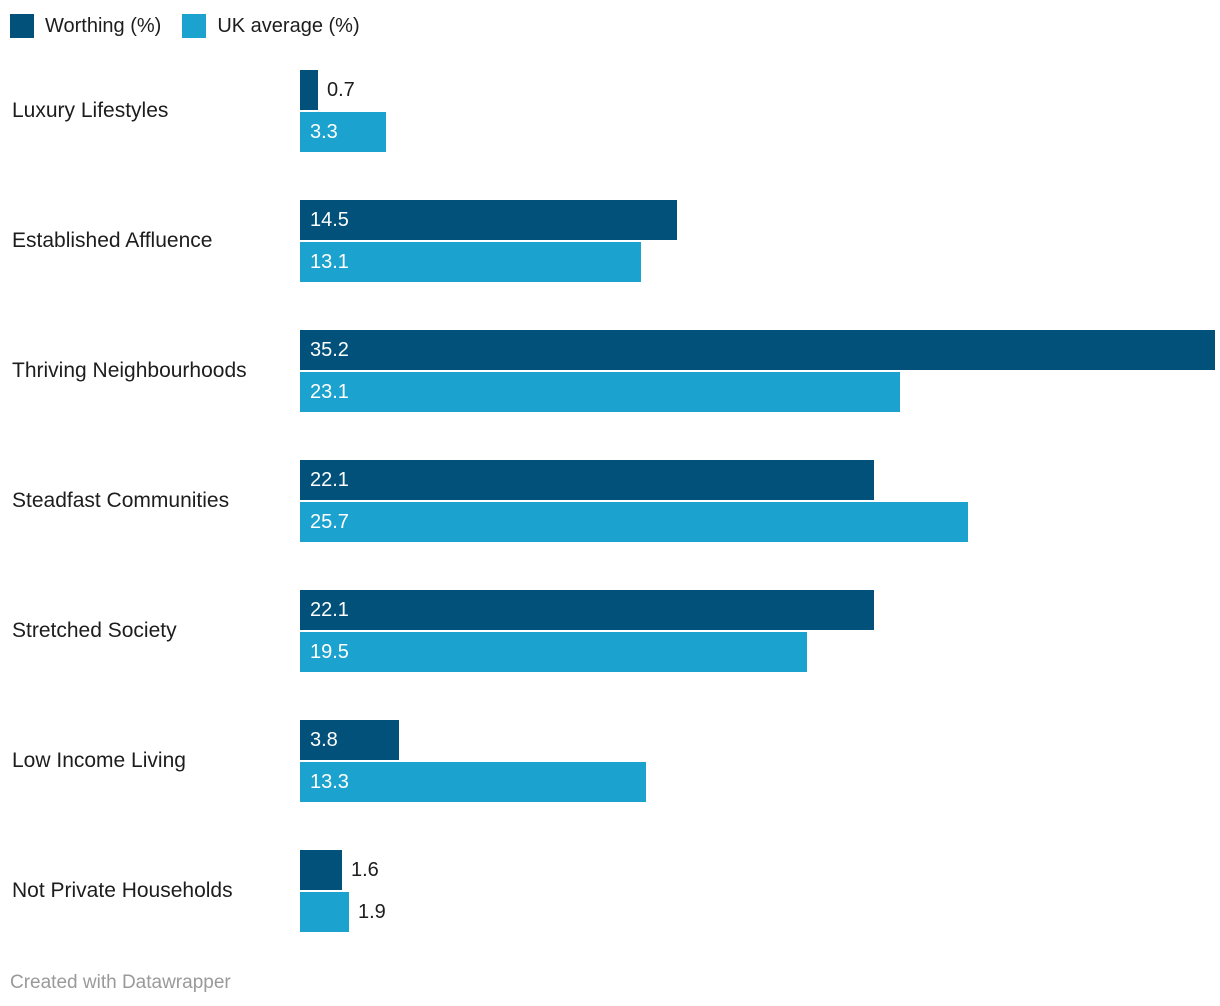 This screenshot has height=1006, width=1220. What do you see at coordinates (329, 219) in the screenshot?
I see `value-label: 14.5` at bounding box center [329, 219].